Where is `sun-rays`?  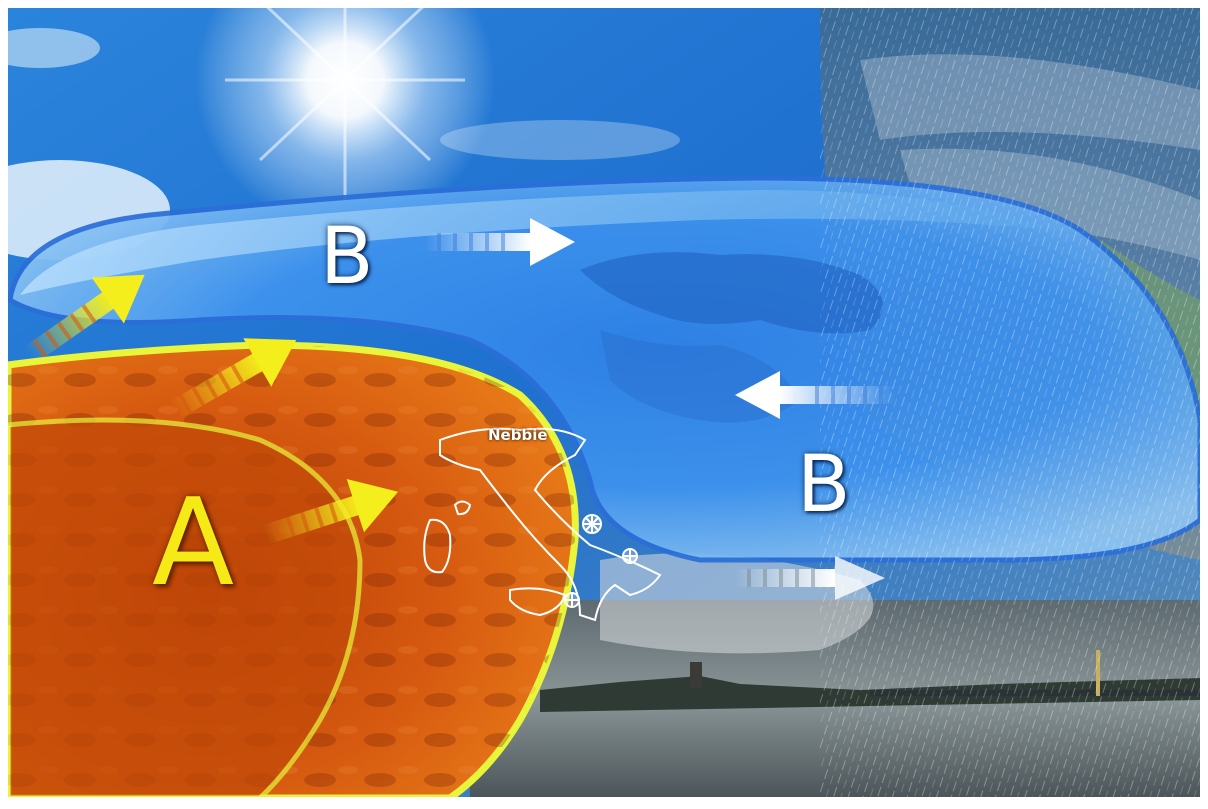 sun-rays is located at coordinates (345, 100).